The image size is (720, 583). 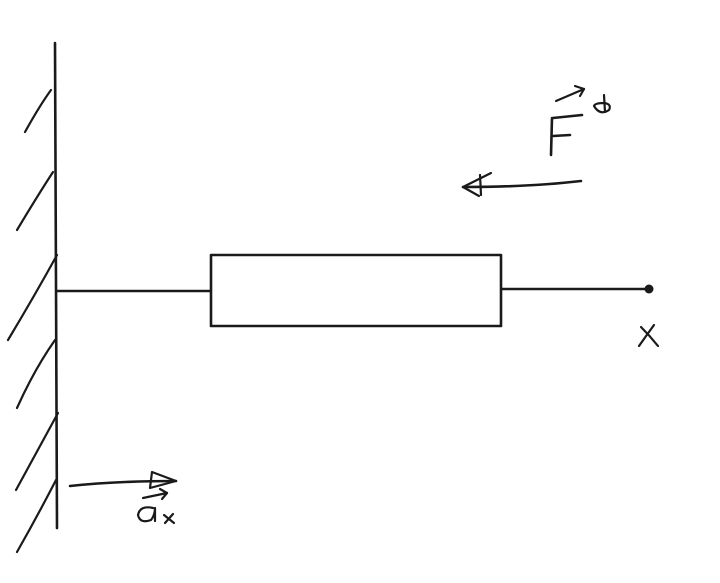 I want to click on wall-hatching, so click(x=33, y=321).